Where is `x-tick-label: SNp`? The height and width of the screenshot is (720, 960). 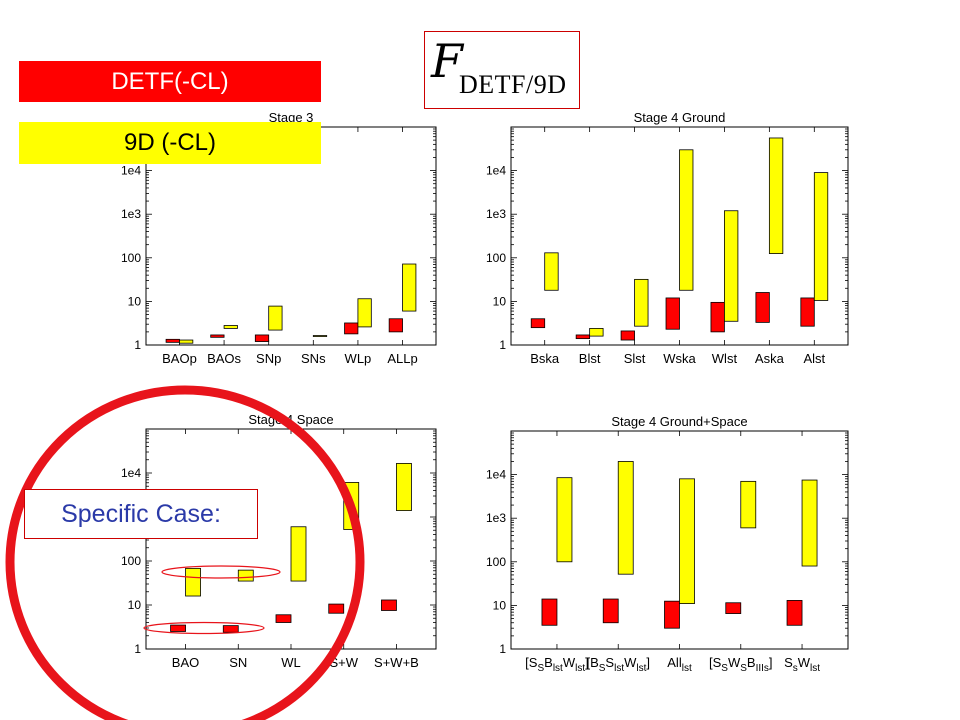 x-tick-label: SNp is located at coordinates (268, 358).